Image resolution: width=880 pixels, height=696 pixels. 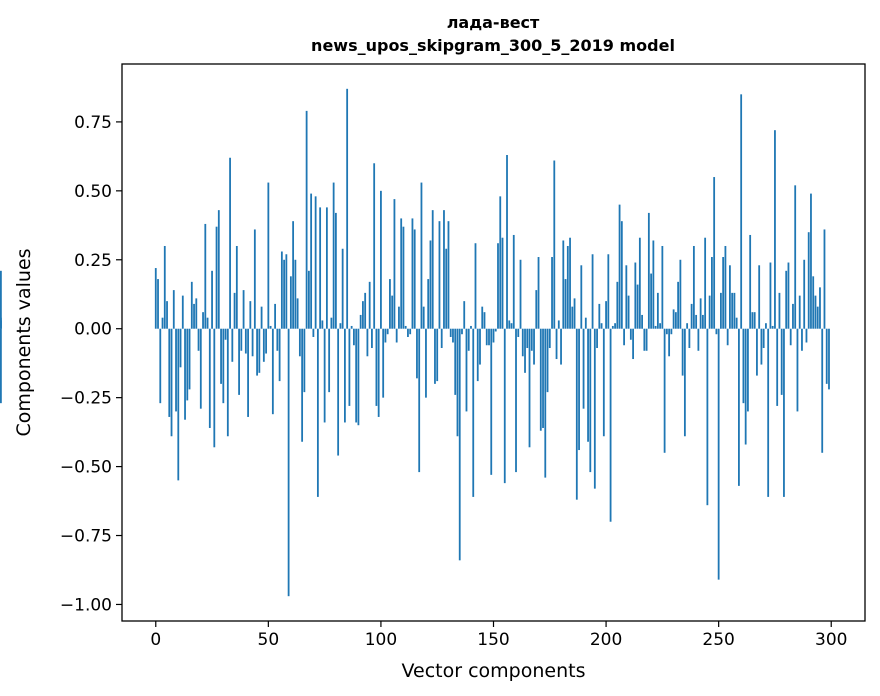 I want to click on x-tick-label: 300, so click(x=831, y=640).